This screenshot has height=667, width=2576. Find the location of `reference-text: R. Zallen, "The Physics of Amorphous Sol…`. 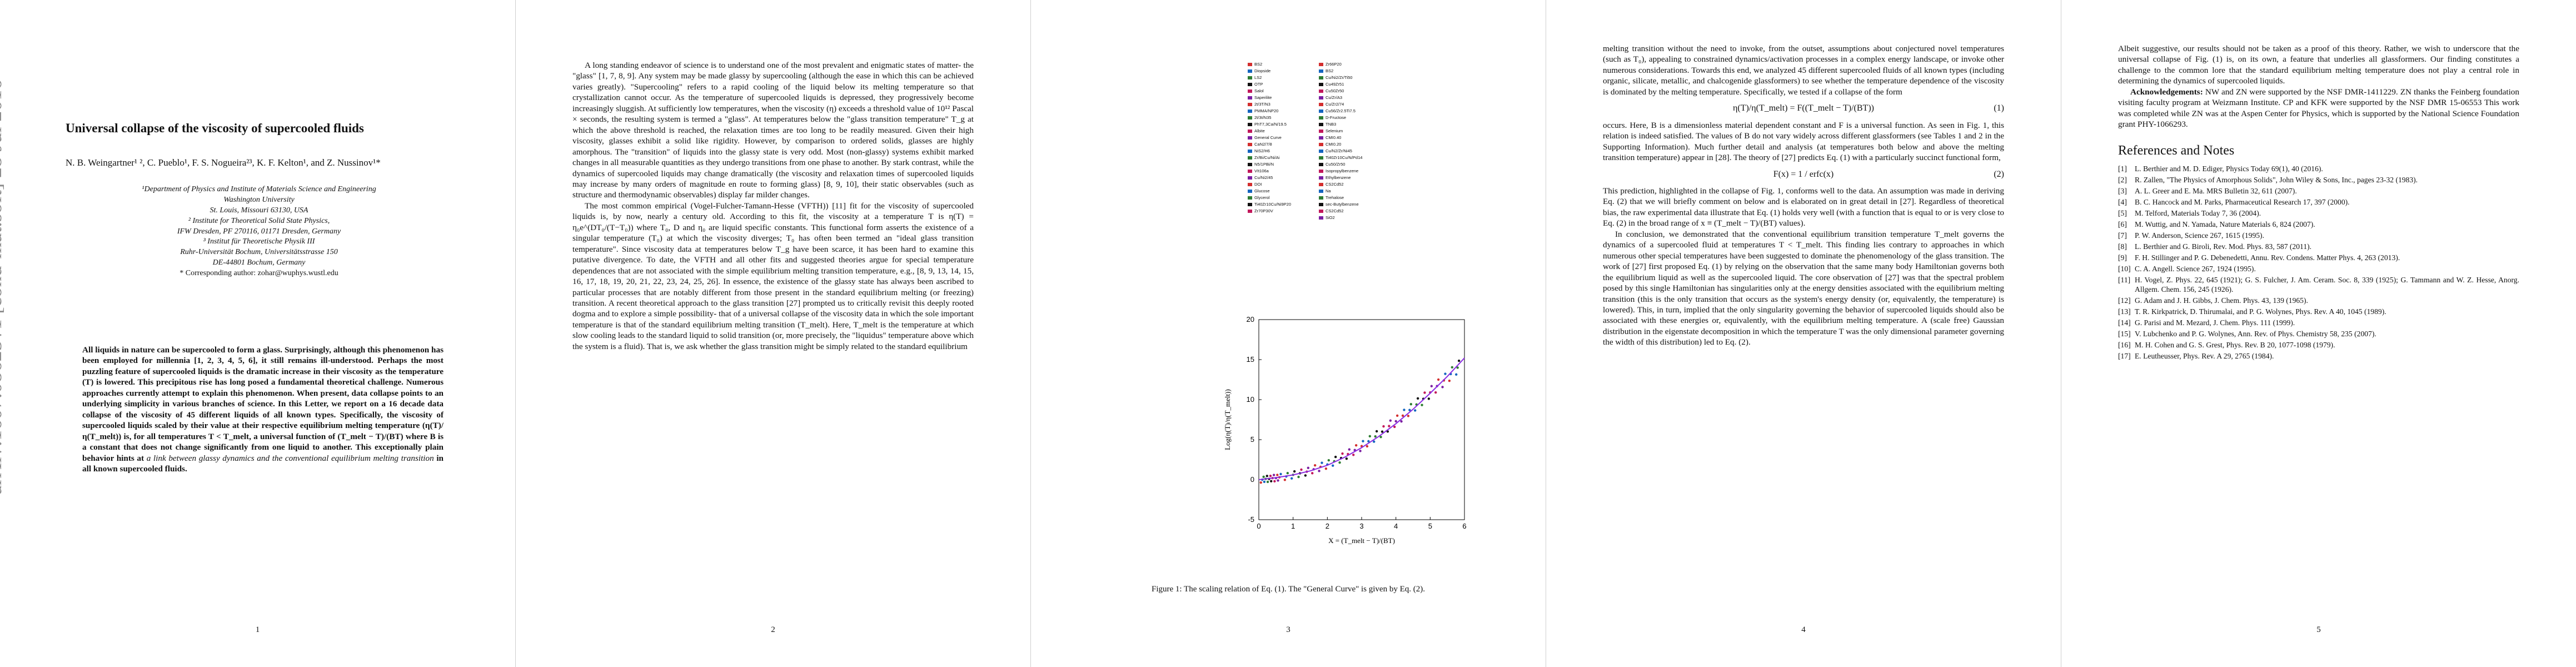

reference-text: R. Zallen, "The Physics of Amorphous Sol… is located at coordinates (2276, 180).